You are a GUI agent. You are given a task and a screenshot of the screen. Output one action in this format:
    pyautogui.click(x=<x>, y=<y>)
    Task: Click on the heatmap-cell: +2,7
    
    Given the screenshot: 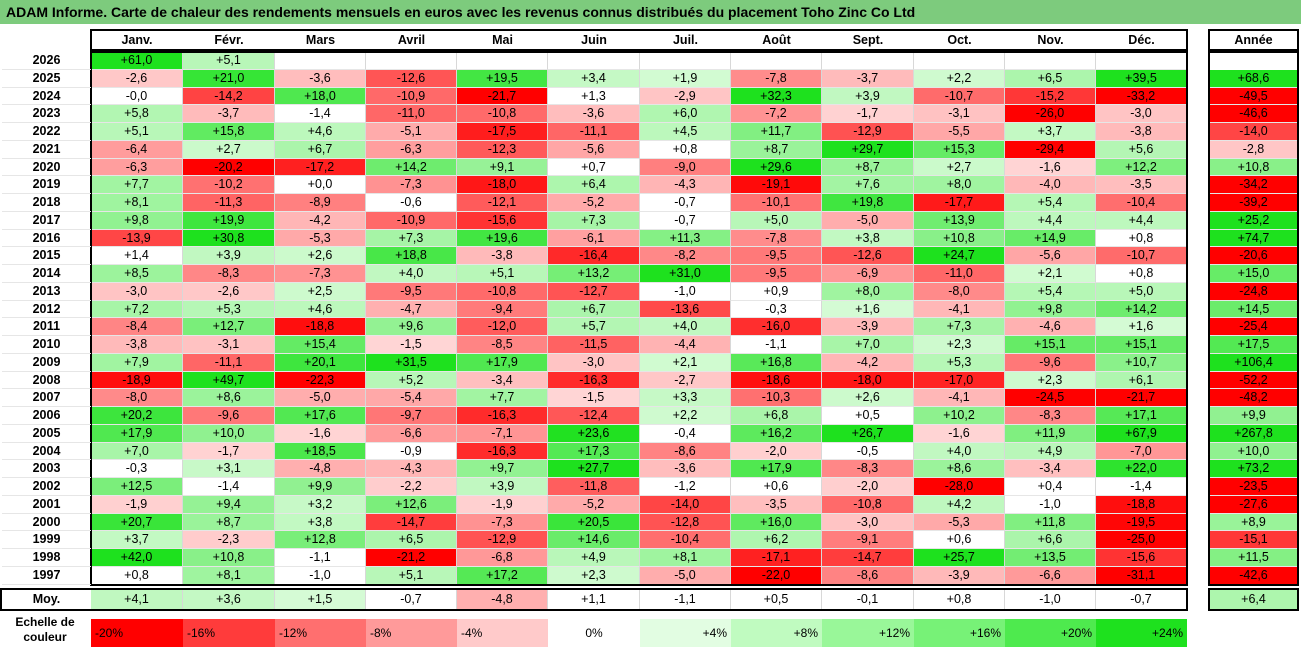 What is the action you would take?
    pyautogui.click(x=959, y=167)
    